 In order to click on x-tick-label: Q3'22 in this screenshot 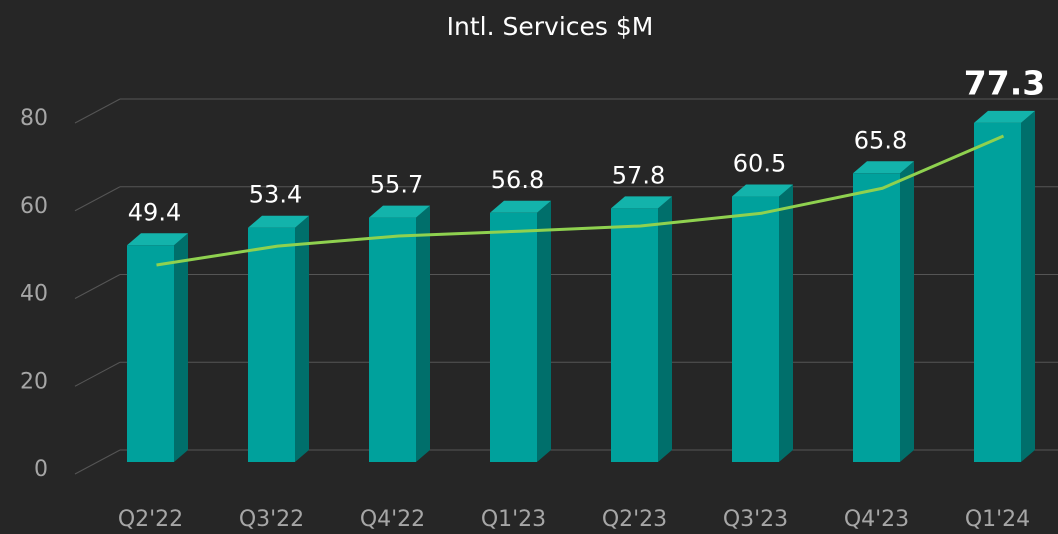, I will do `click(271, 519)`.